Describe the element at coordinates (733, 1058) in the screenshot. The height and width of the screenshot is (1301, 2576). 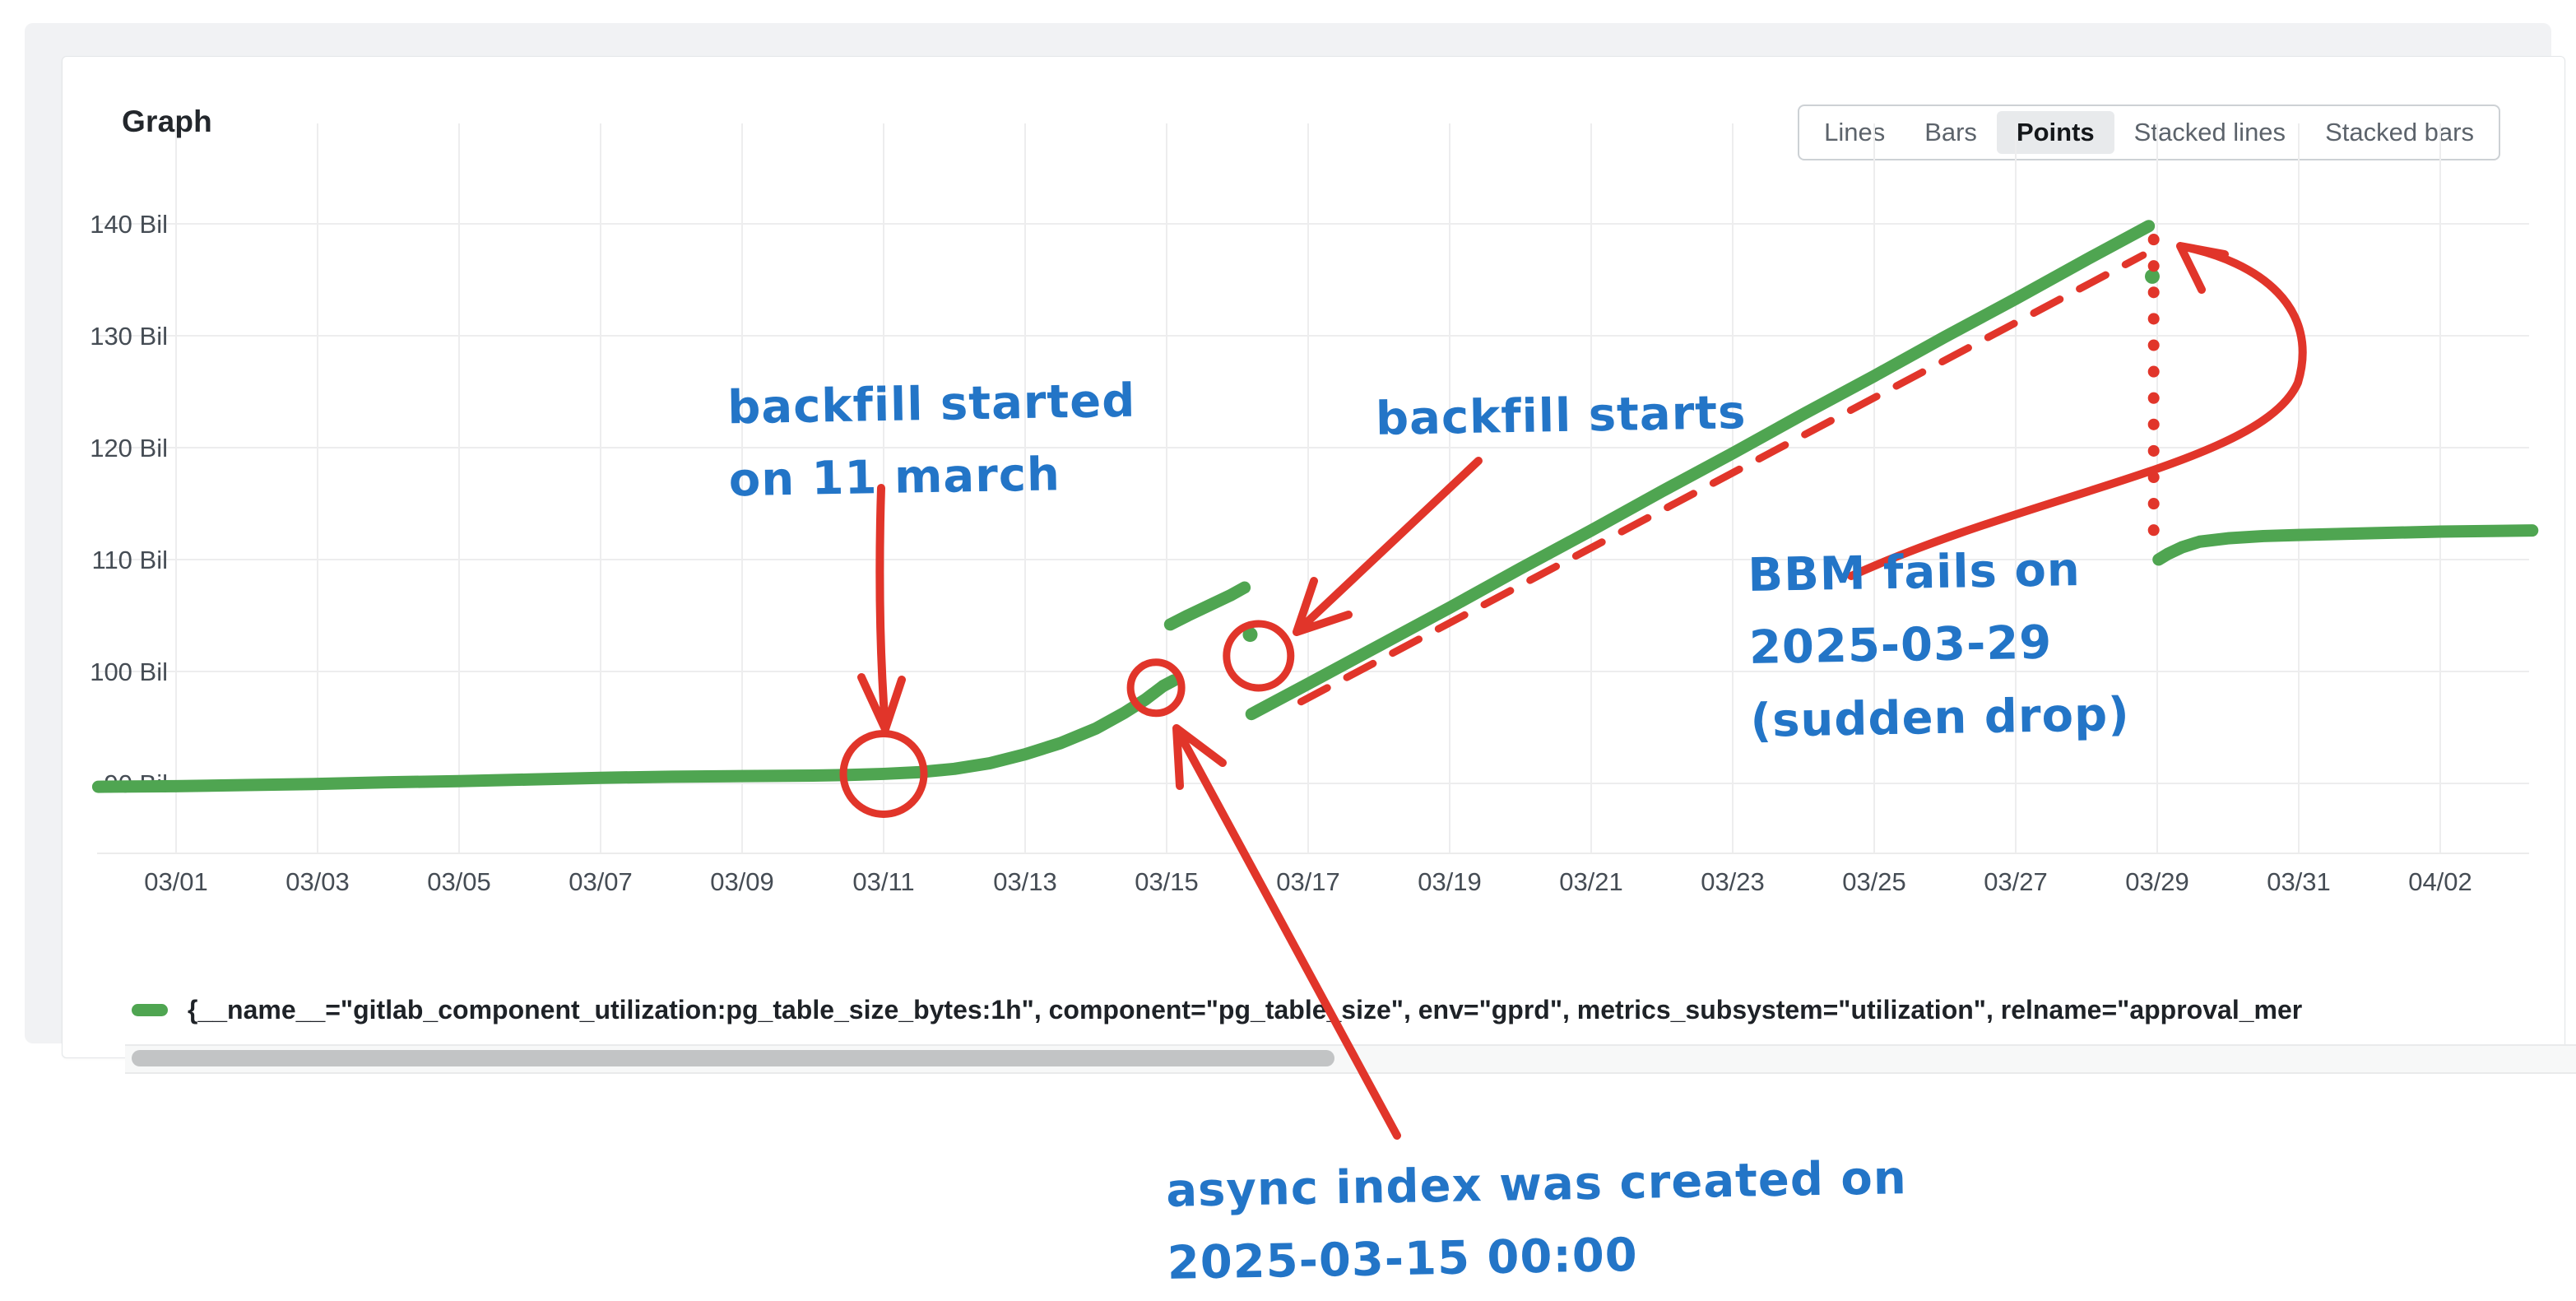
I see `horizontal-scrollbar-thumb` at that location.